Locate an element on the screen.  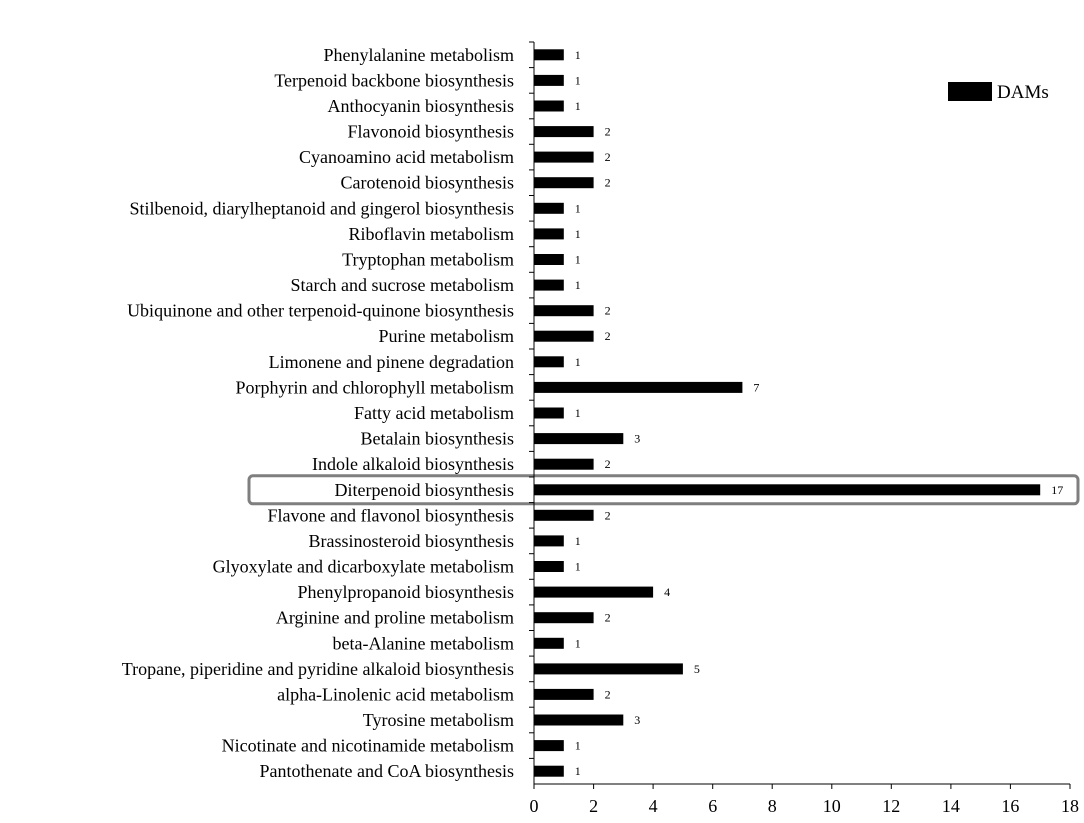
category-label-flavonoid-biosynthesis: Flavonoid biosynthesis is located at coordinates (430, 132).